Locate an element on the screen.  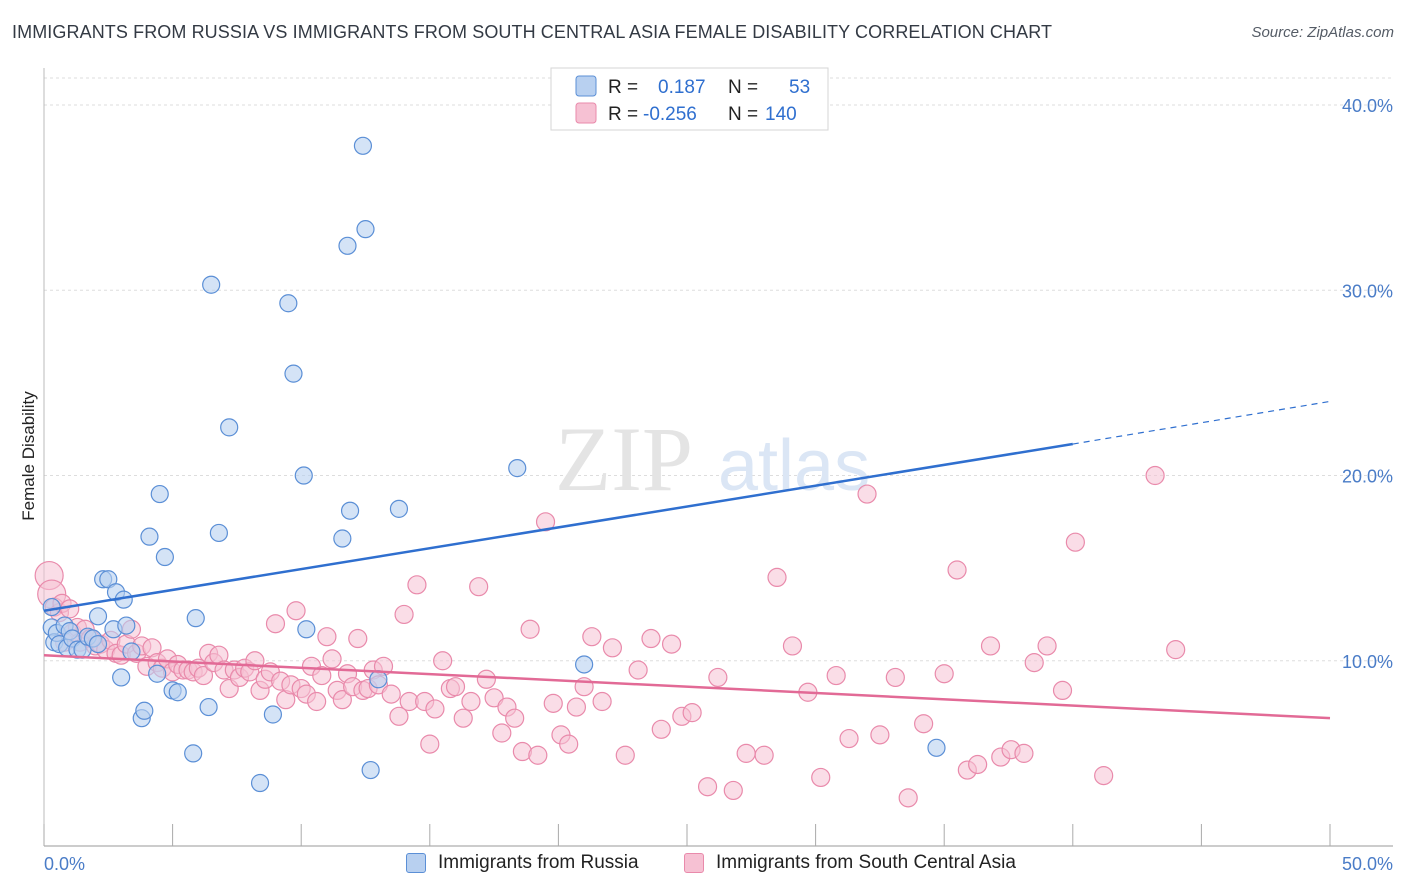
bottom-legend-asia: Immigrants from South Central Asia is located at coordinates (850, 863).